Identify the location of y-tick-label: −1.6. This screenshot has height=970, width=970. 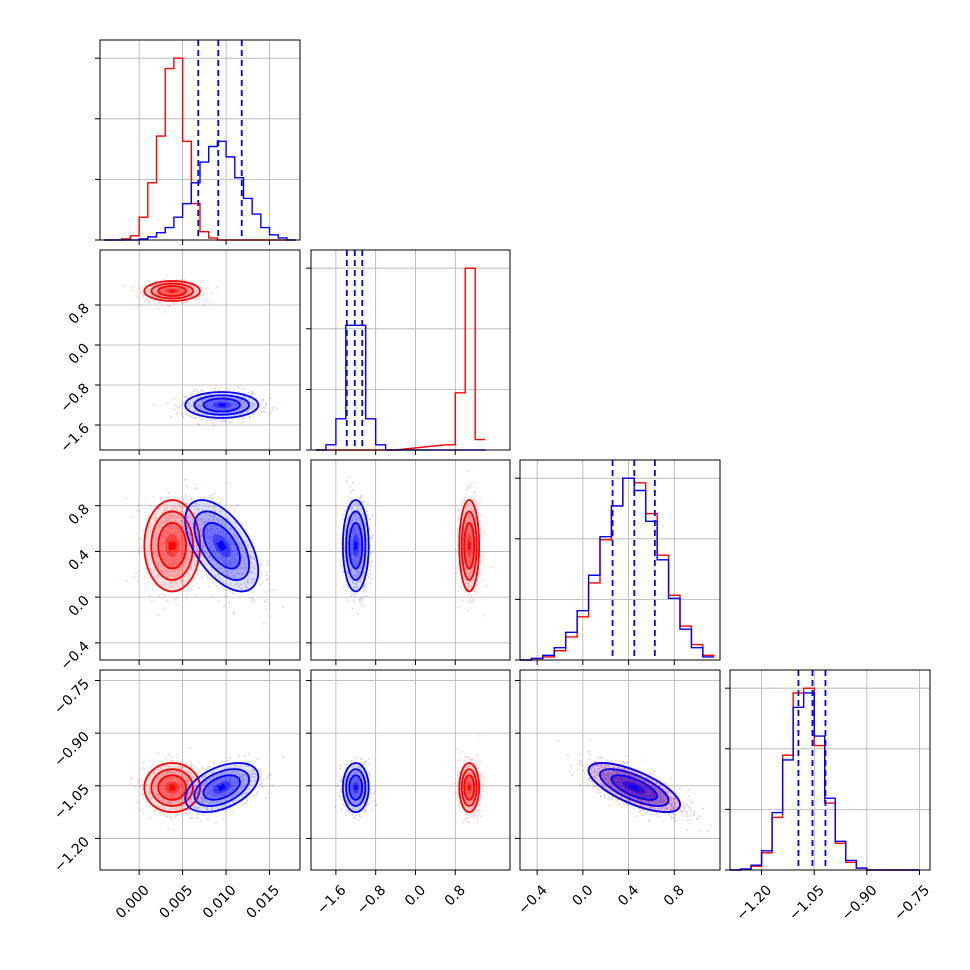
(74, 437).